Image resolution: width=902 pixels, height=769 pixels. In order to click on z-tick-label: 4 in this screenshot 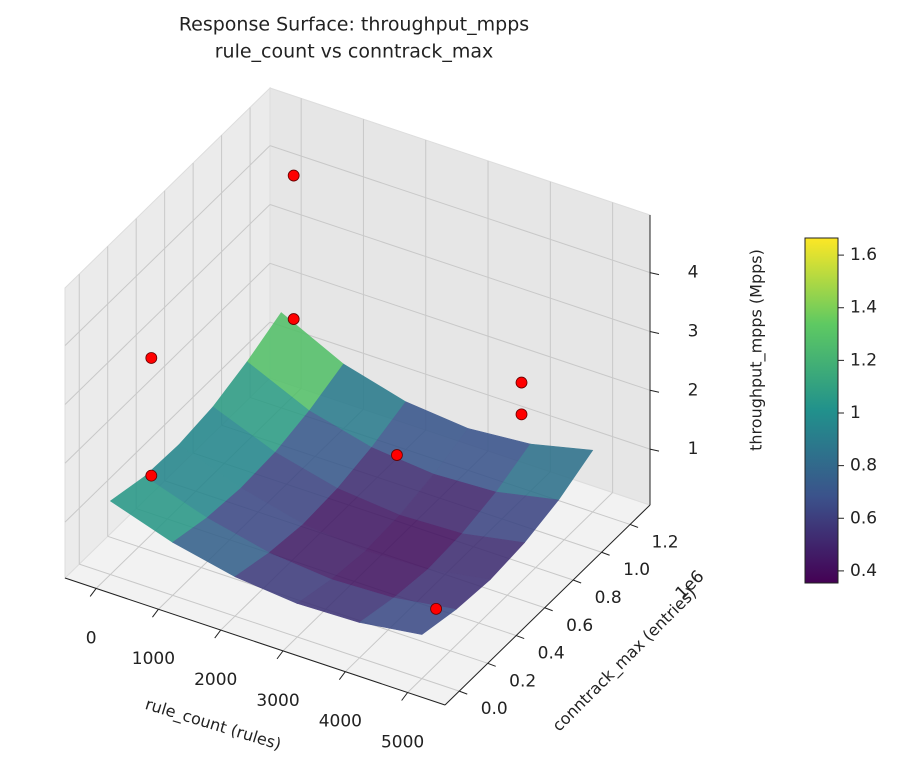, I will do `click(693, 273)`.